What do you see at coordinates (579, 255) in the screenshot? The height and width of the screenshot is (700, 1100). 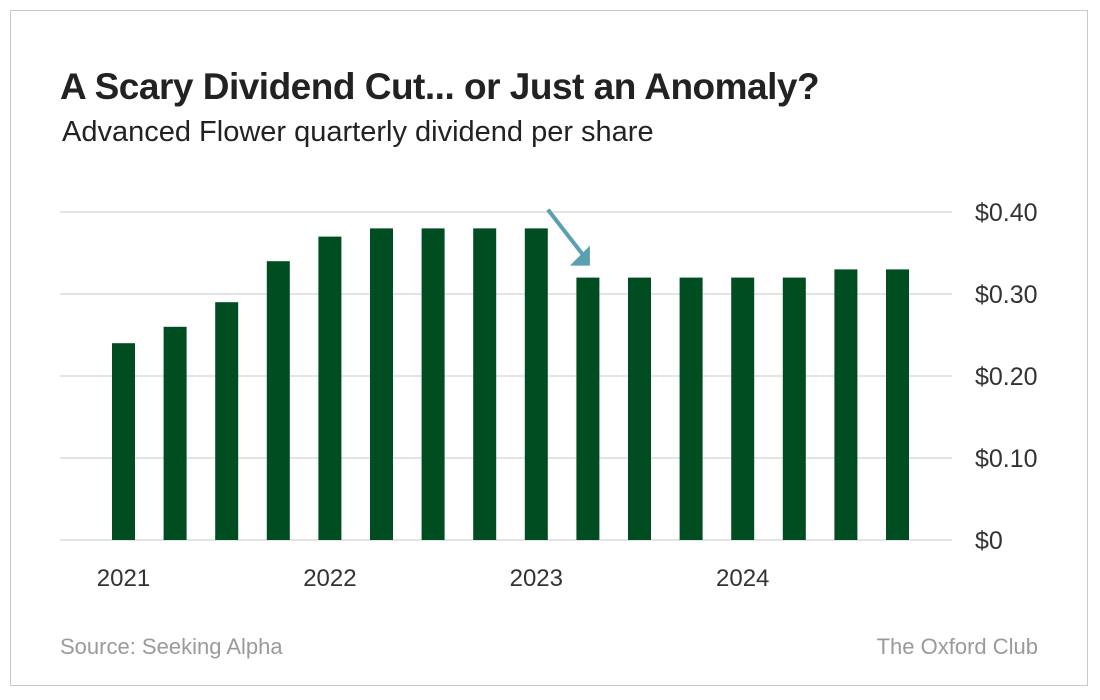 I see `annotation-arrow-head` at bounding box center [579, 255].